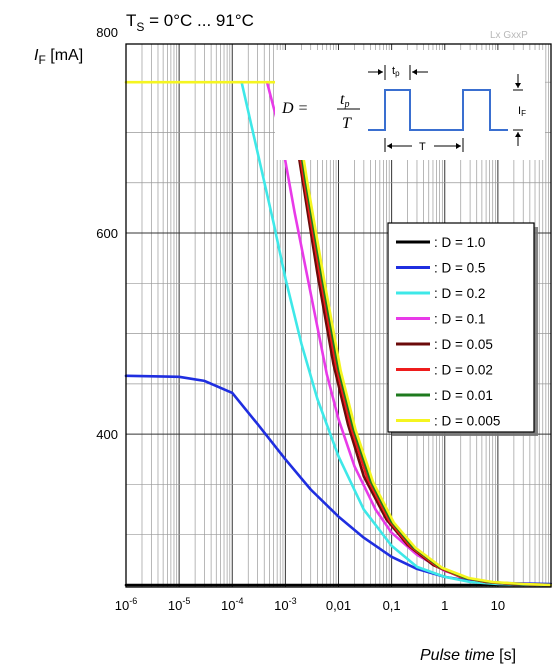 The height and width of the screenshot is (672, 552). Describe the element at coordinates (463, 395) in the screenshot. I see `legend-label-6: : D = 0.01` at that location.